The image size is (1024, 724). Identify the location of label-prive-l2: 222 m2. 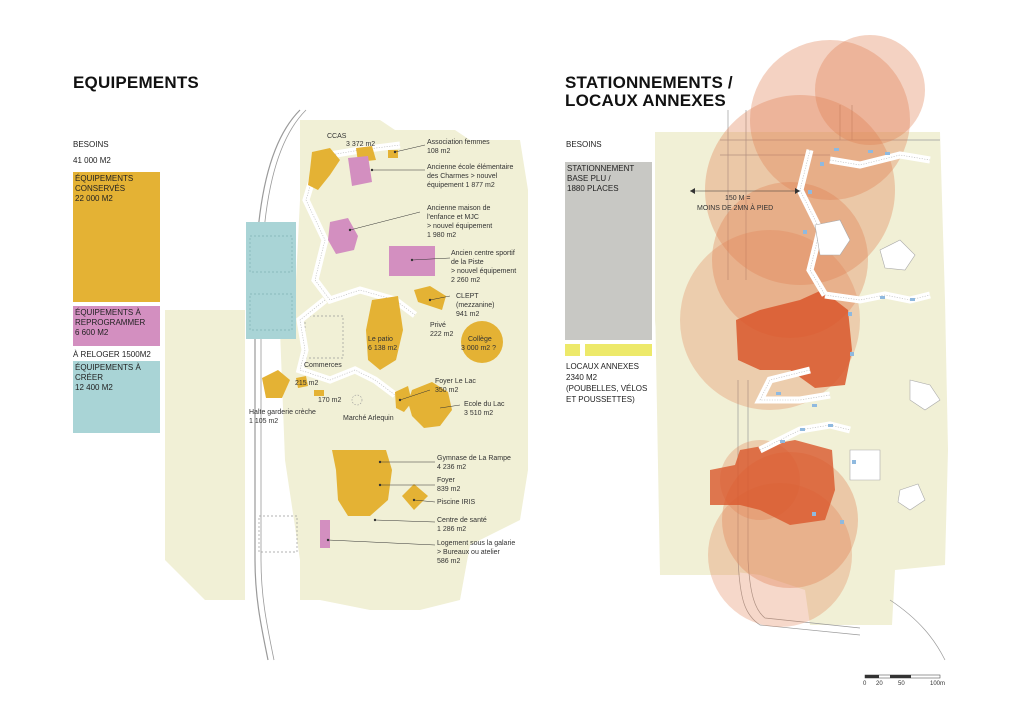
(442, 334).